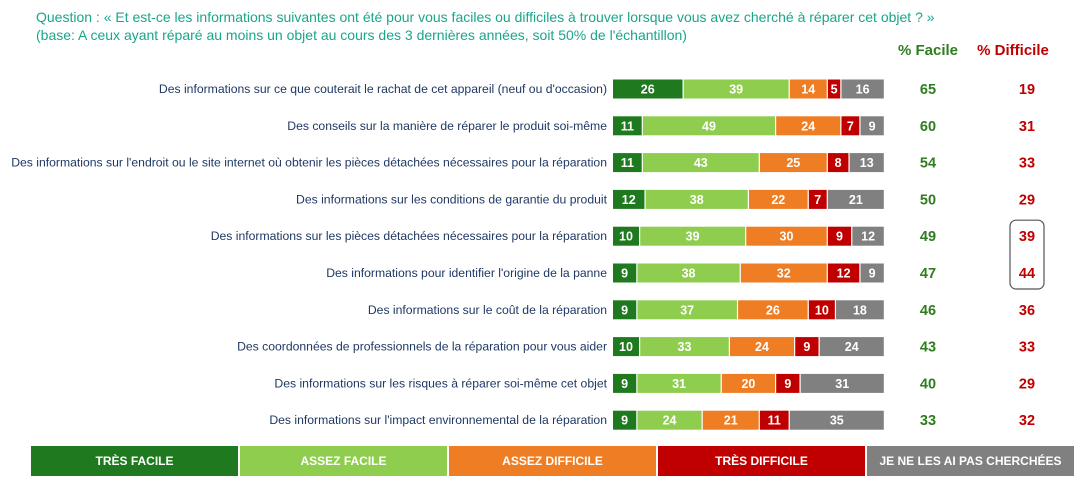 Image resolution: width=1076 pixels, height=478 pixels. I want to click on data-label: 35, so click(837, 421).